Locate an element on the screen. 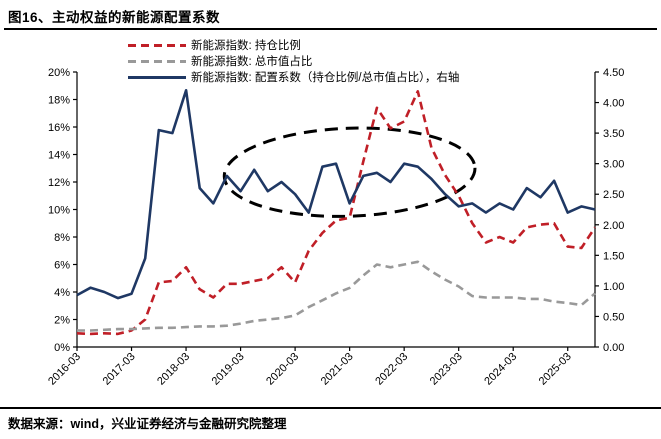 This screenshot has height=439, width=661. x-axis-tick-label: 2021-03 is located at coordinates (337, 369).